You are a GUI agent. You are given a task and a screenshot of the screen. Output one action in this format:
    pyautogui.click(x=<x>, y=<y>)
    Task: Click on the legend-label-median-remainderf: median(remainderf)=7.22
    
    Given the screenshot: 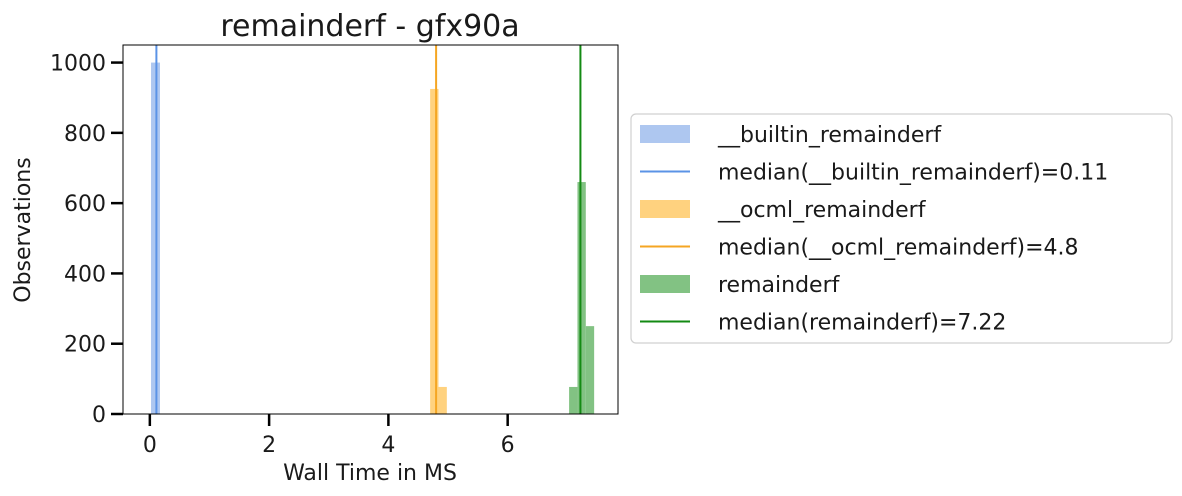 What is the action you would take?
    pyautogui.click(x=862, y=323)
    